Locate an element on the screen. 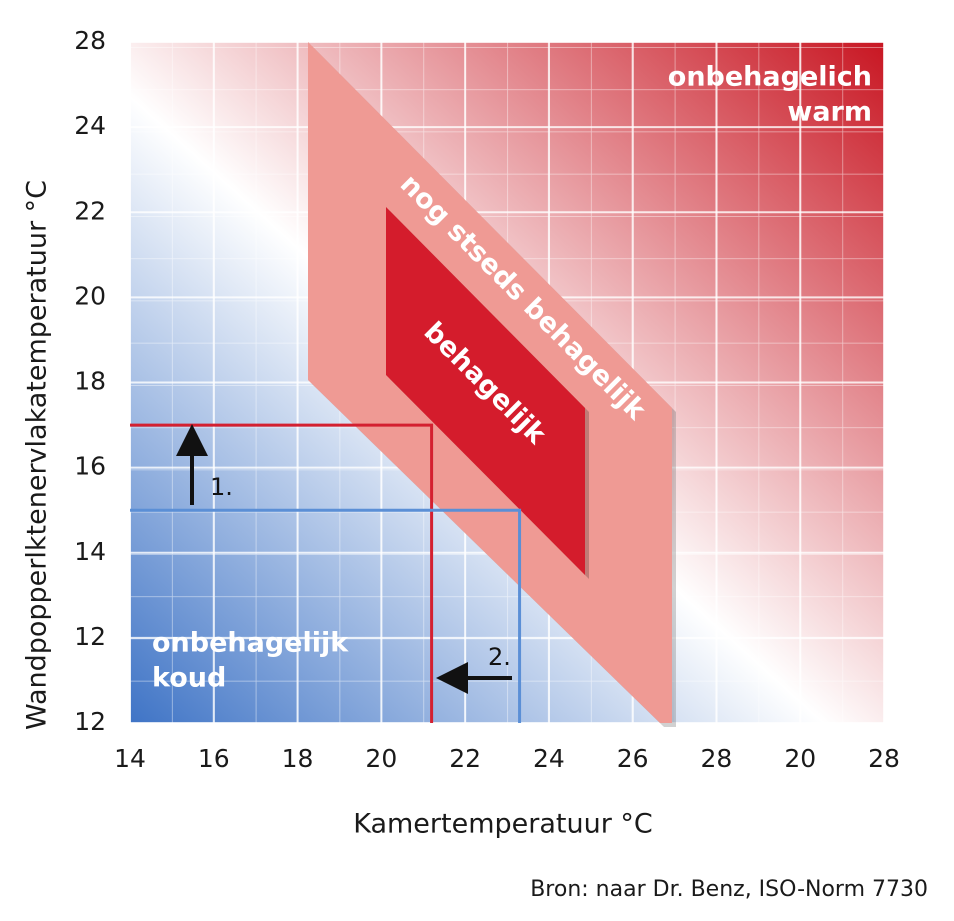 This screenshot has height=921, width=954. y-tick-label: 24 is located at coordinates (90, 125).